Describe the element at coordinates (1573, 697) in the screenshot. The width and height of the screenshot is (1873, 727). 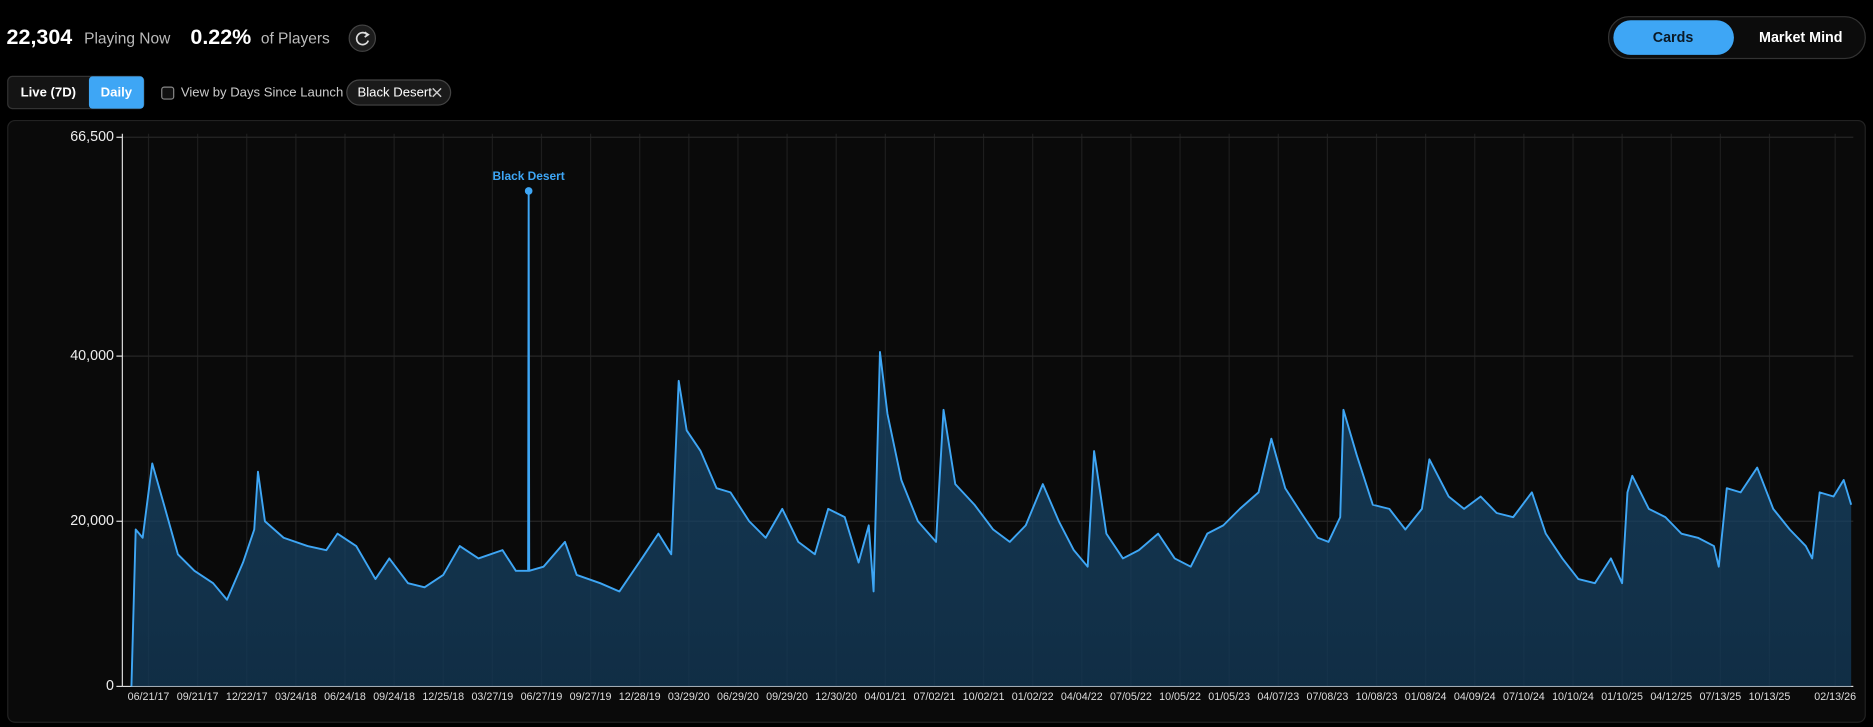
I see `x-tick-label: 10/10/24` at that location.